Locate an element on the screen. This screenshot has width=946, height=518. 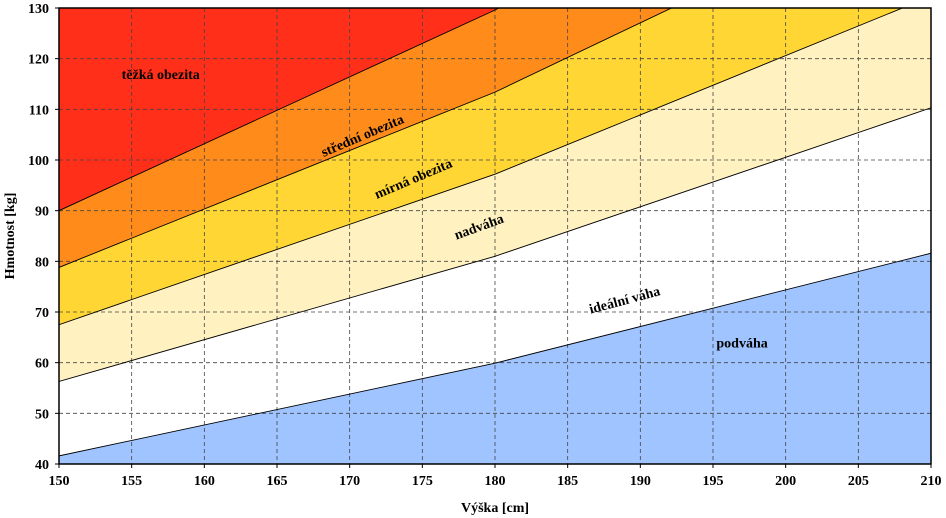
y-axis-title: Hmotnost [kg] is located at coordinates (10, 236).